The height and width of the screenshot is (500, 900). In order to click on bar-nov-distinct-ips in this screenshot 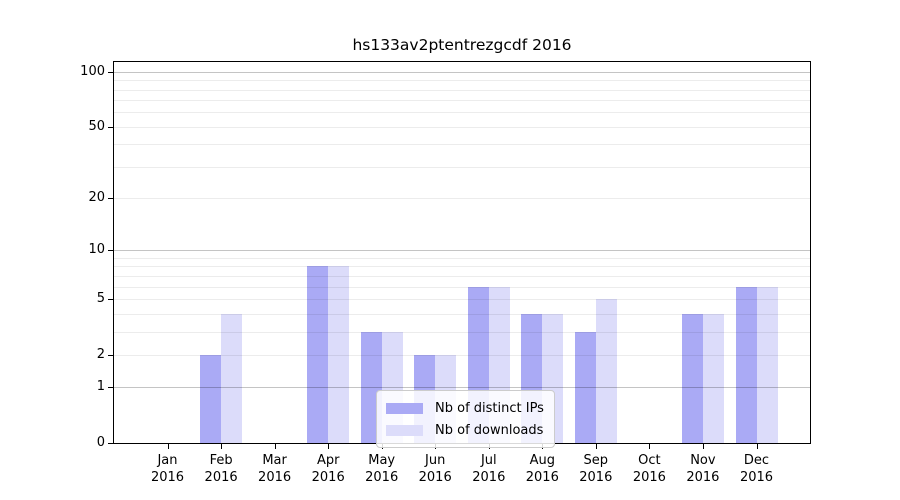, I will do `click(692, 378)`.